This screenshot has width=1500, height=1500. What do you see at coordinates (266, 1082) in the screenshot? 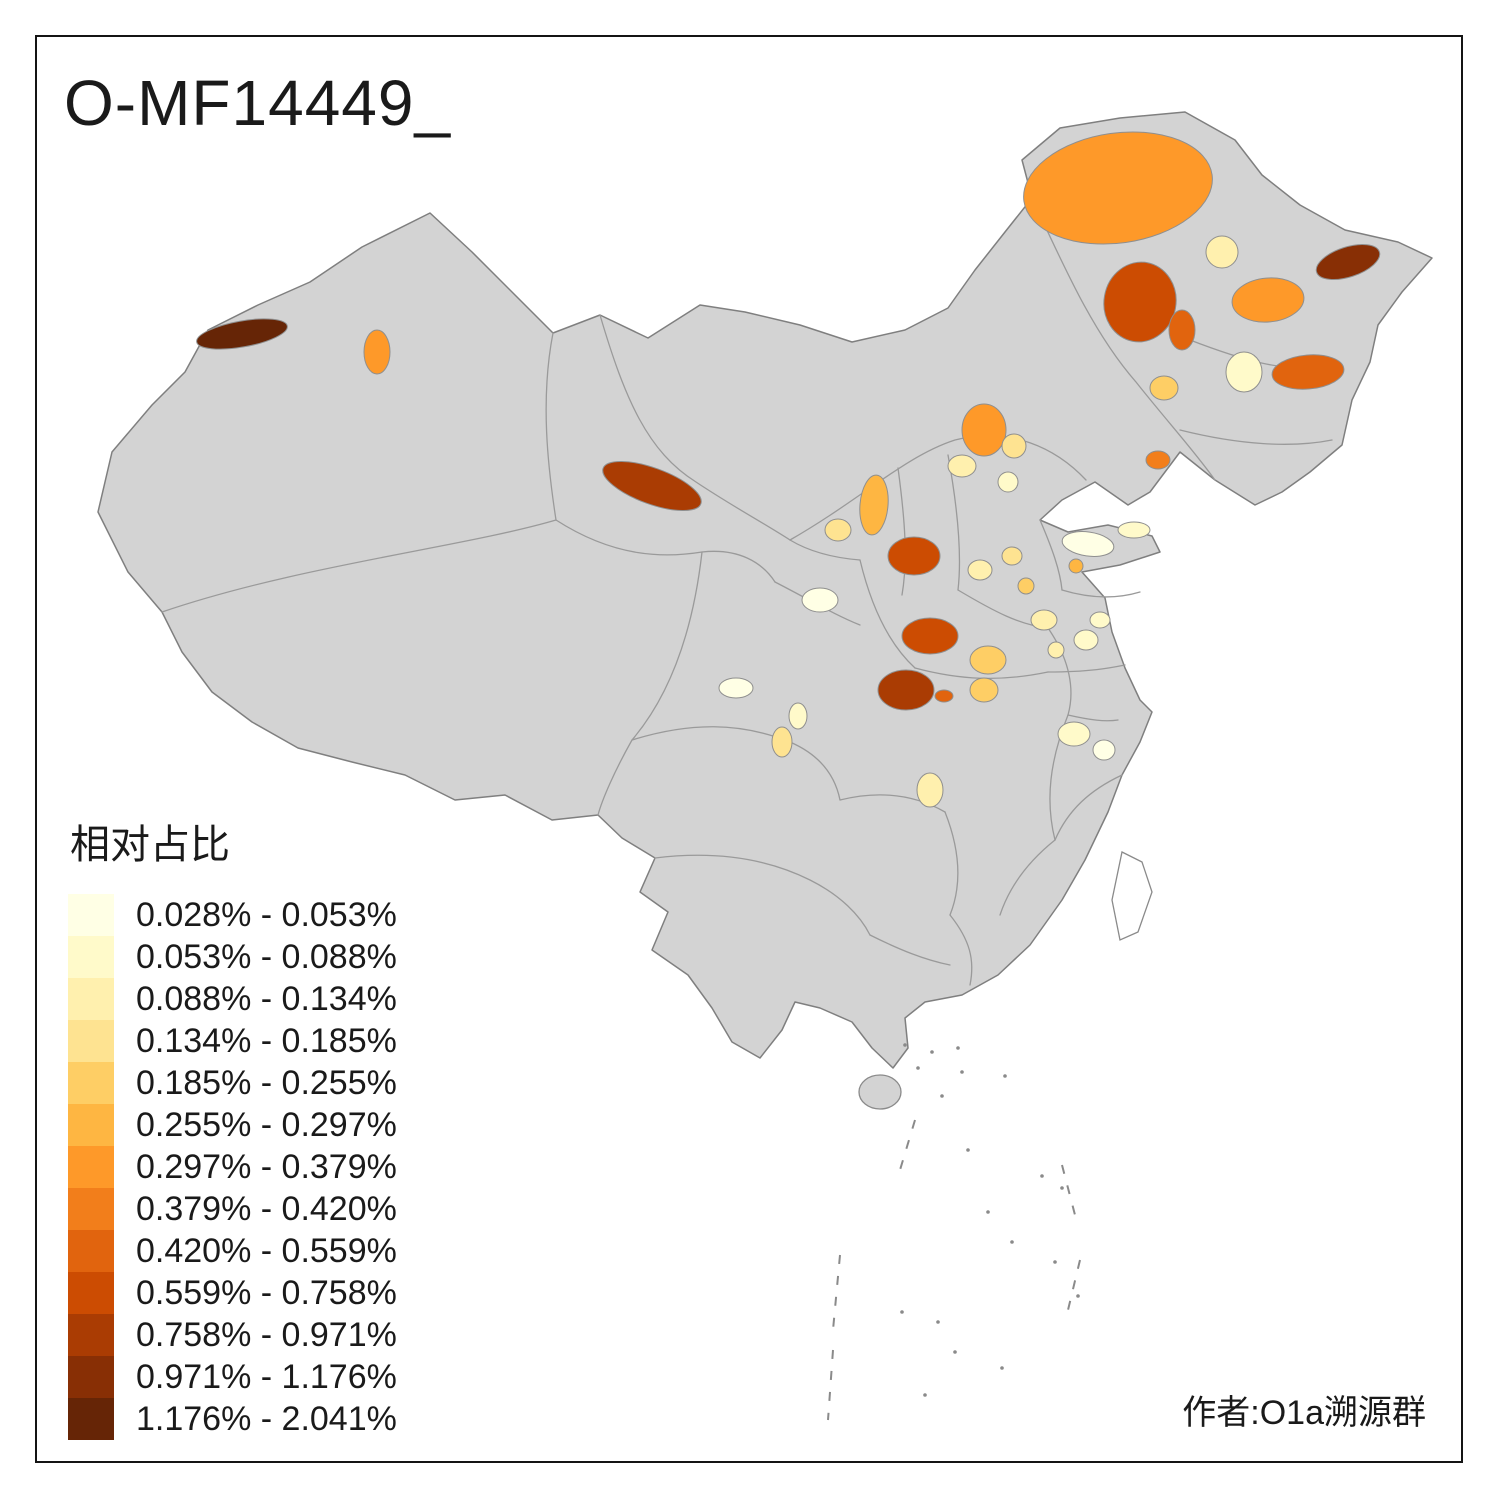
I see `legend-label: 0.185% - 0.255%` at bounding box center [266, 1082].